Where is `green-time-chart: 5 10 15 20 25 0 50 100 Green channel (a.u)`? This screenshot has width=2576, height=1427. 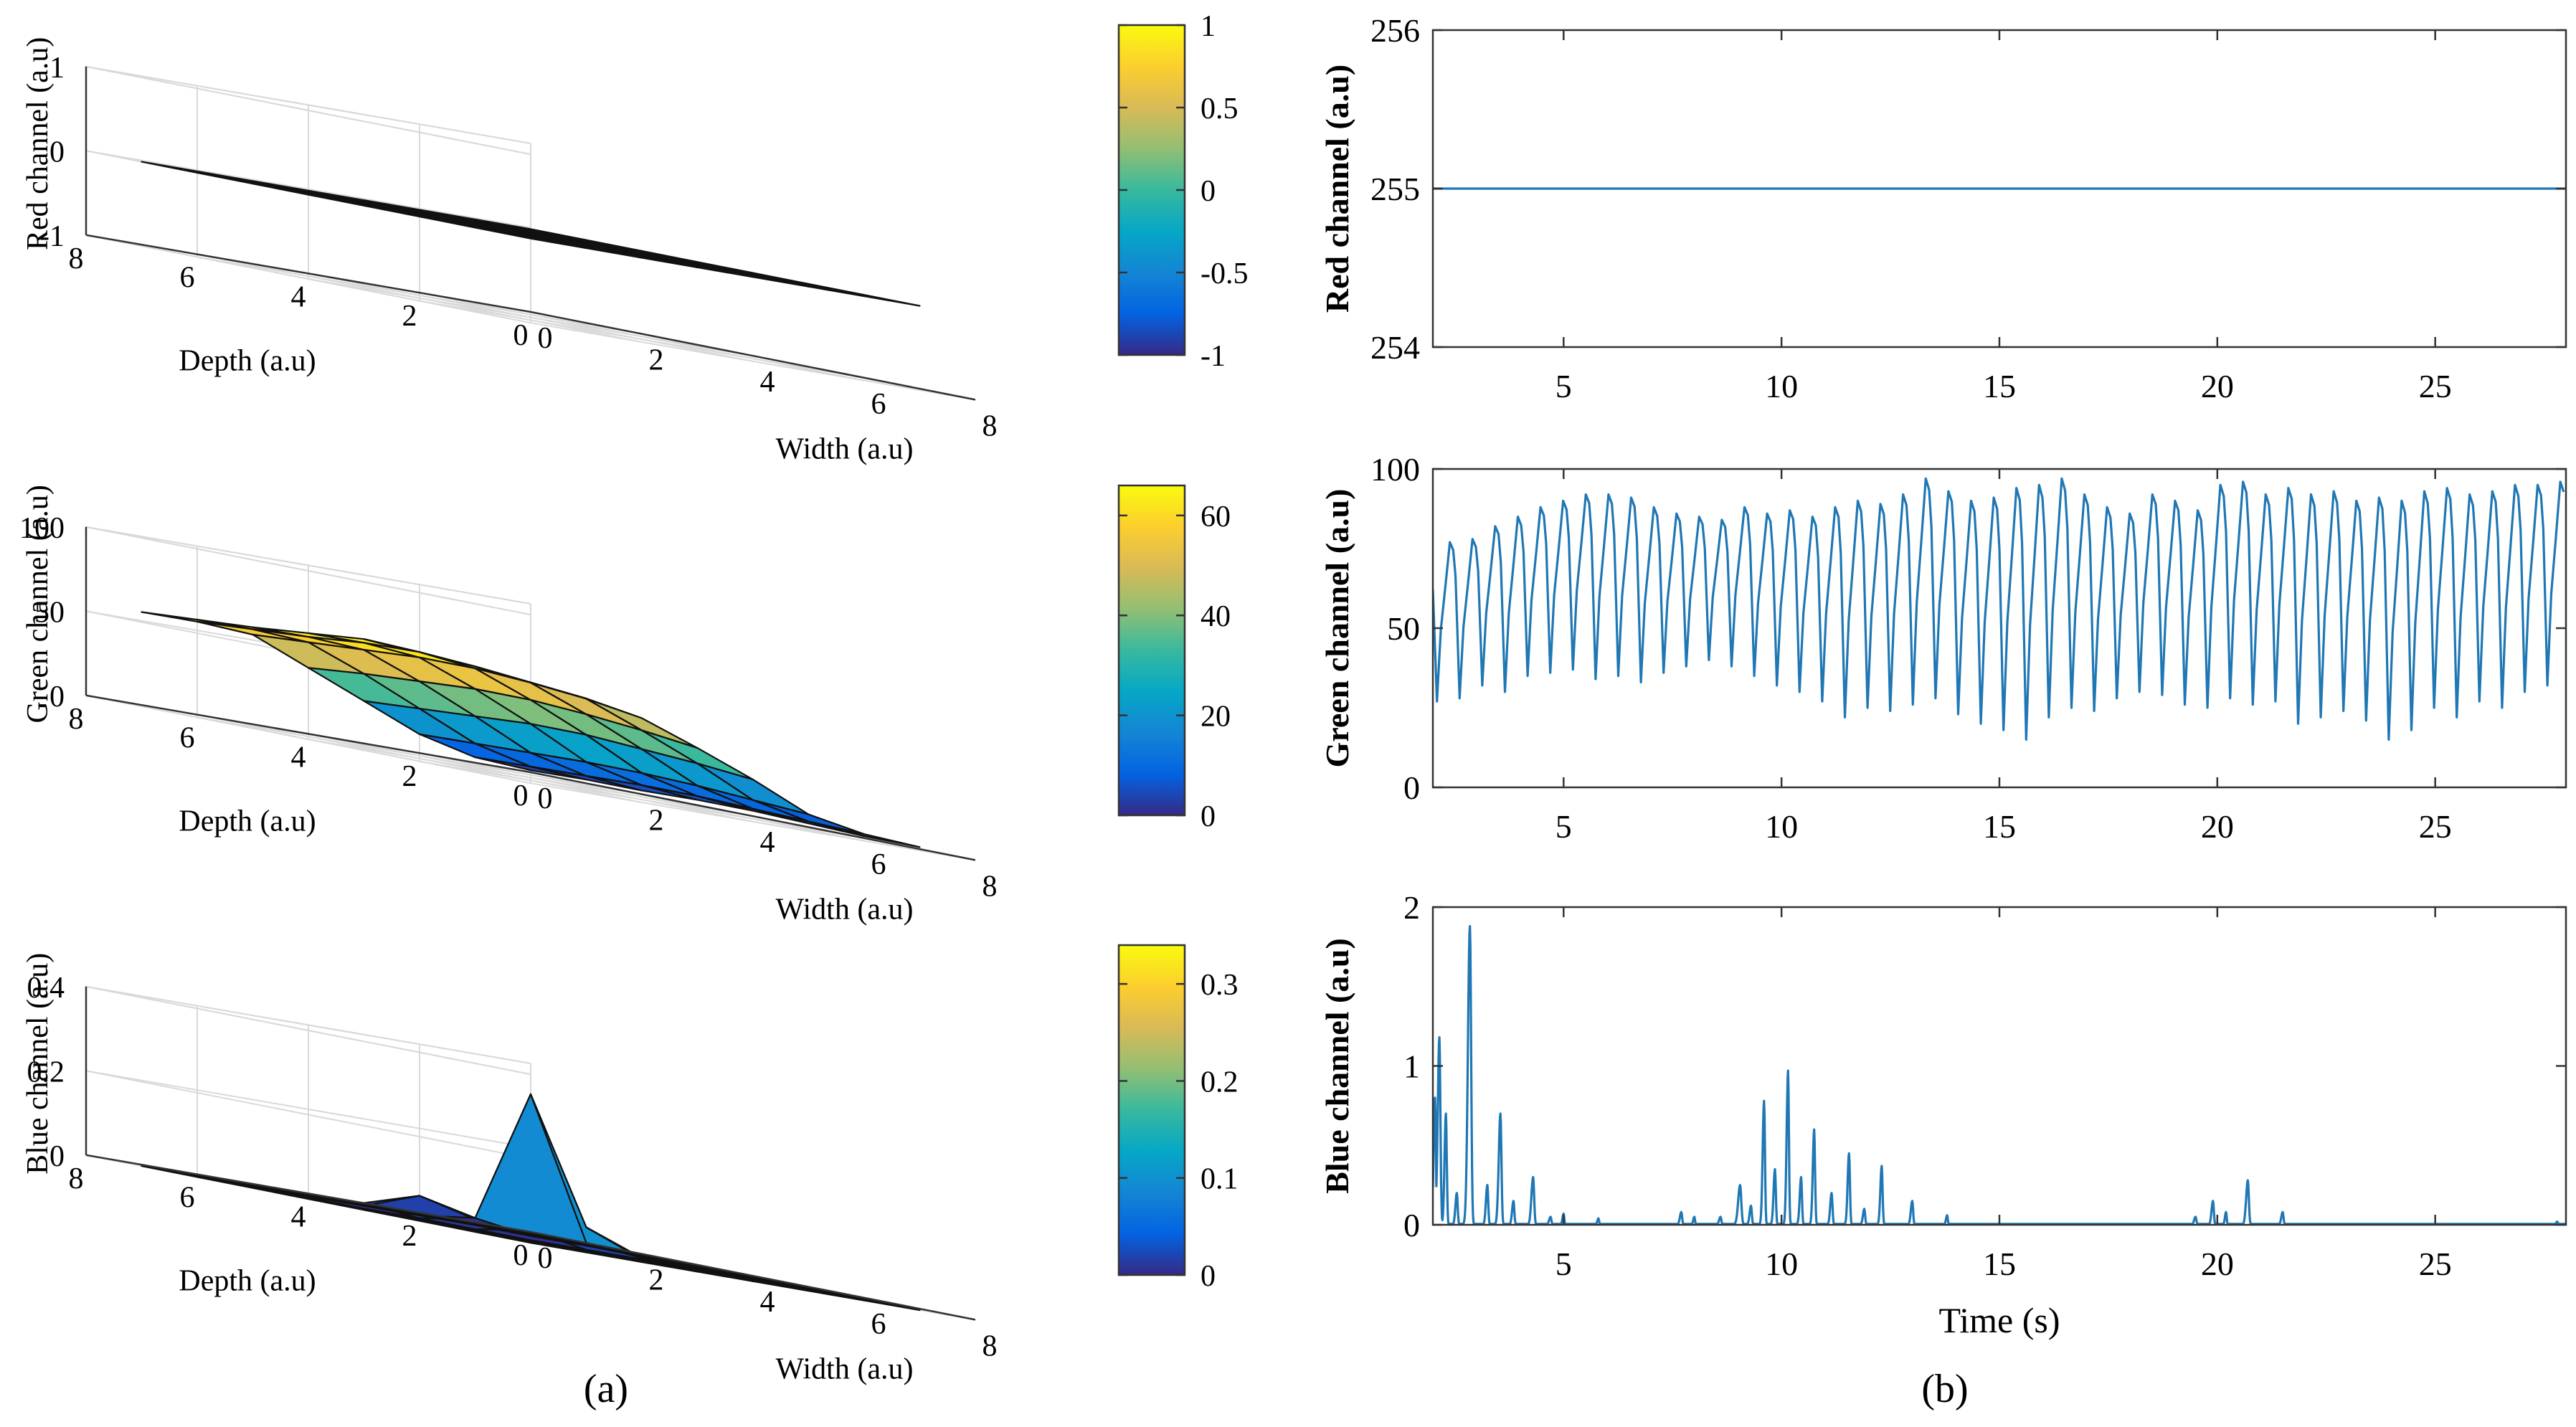
green-time-chart: 5 10 15 20 25 0 50 100 Green channel (a.u) is located at coordinates (1943, 648).